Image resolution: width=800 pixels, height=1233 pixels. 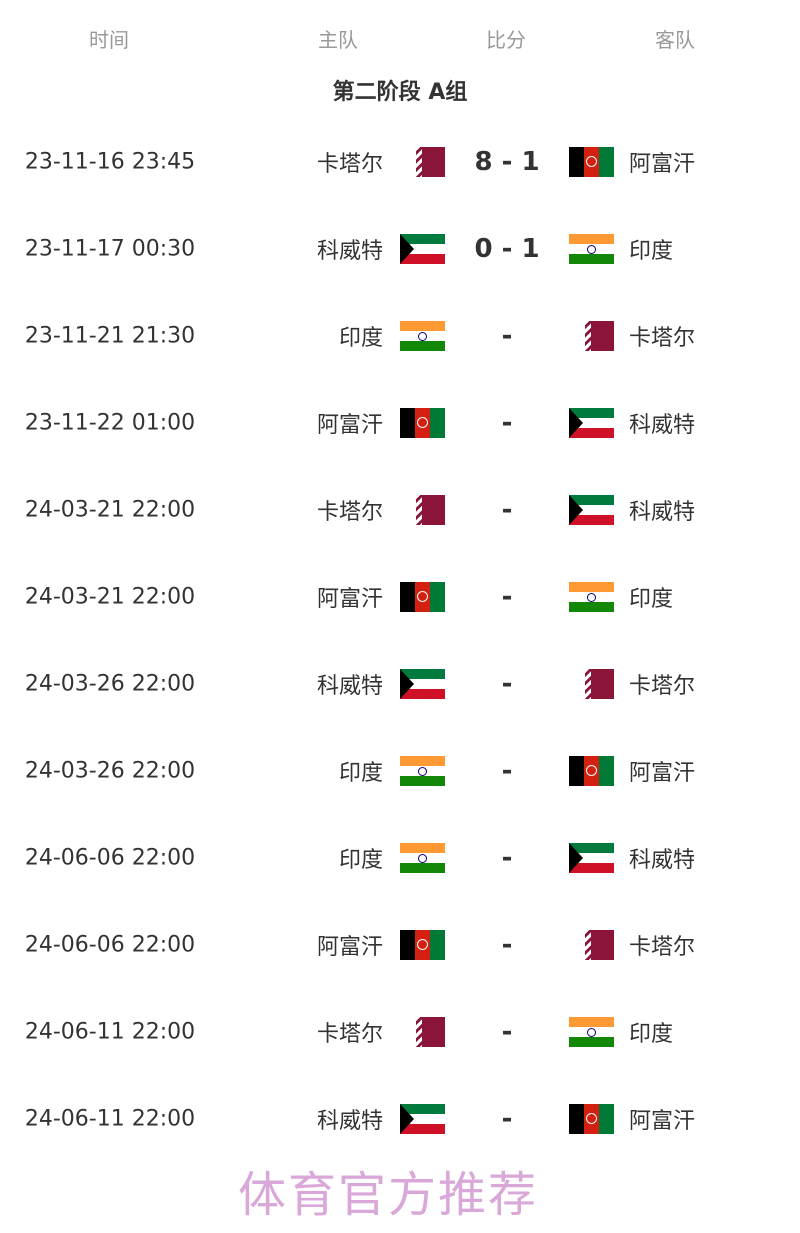 What do you see at coordinates (506, 40) in the screenshot?
I see `header-score: 比分` at bounding box center [506, 40].